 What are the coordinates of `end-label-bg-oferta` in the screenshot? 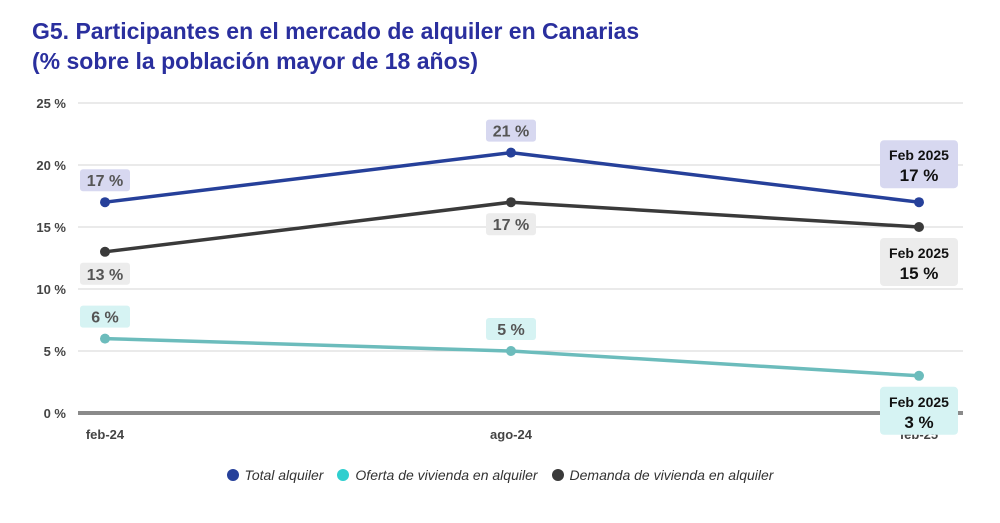 It's located at (919, 410).